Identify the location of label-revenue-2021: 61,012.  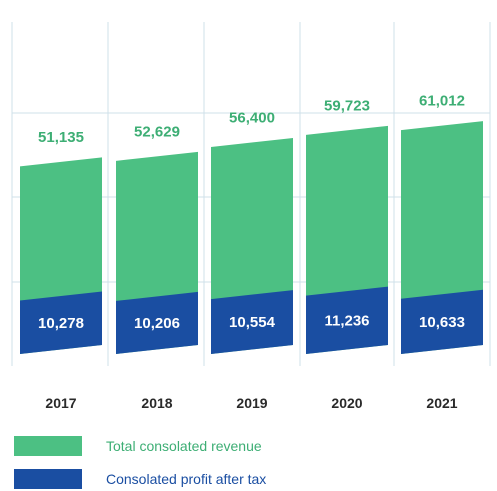
(442, 101).